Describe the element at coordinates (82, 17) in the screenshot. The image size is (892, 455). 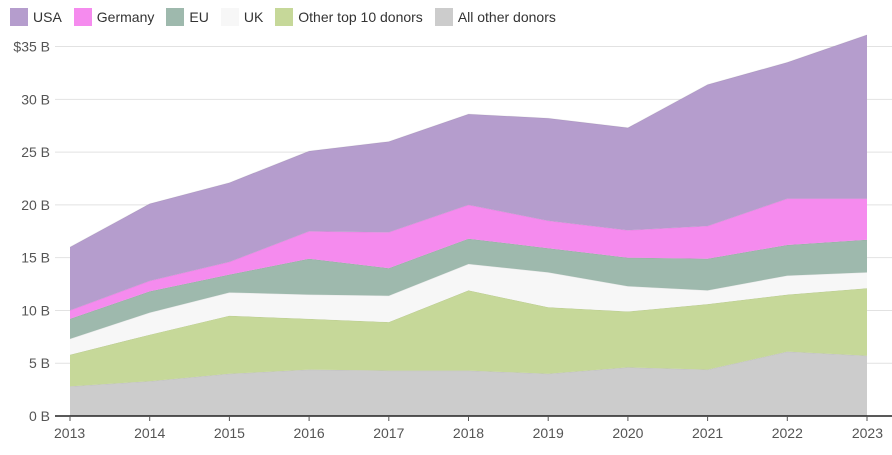
I see `legend-swatch-germany` at that location.